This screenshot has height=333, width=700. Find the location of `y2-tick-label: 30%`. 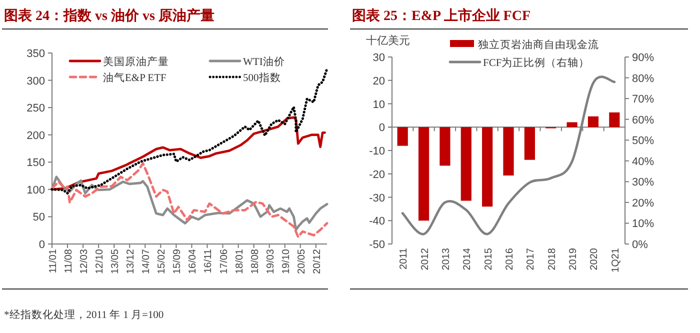

y2-tick-label: 30% is located at coordinates (643, 182).